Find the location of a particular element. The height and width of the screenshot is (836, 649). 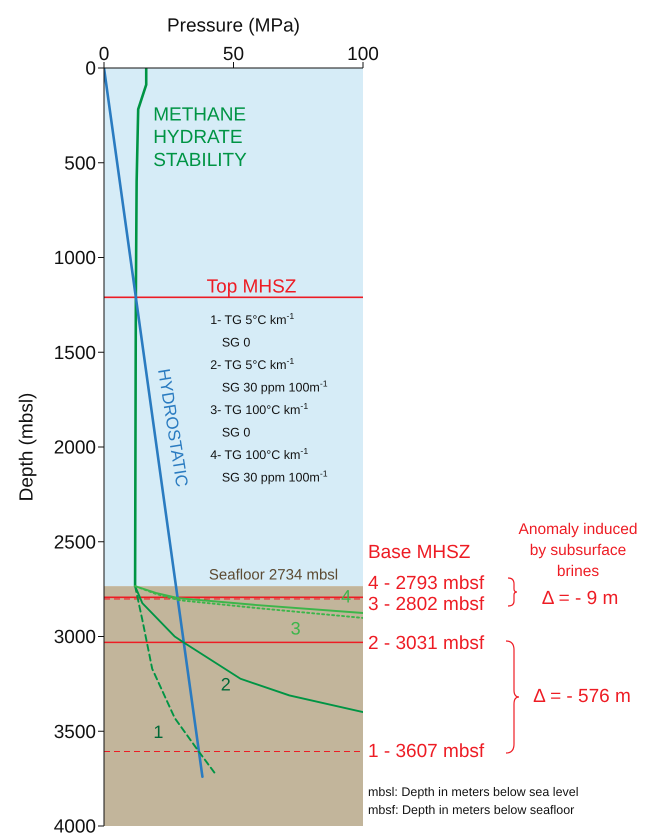

x-tick-label: 50 is located at coordinates (233, 54).